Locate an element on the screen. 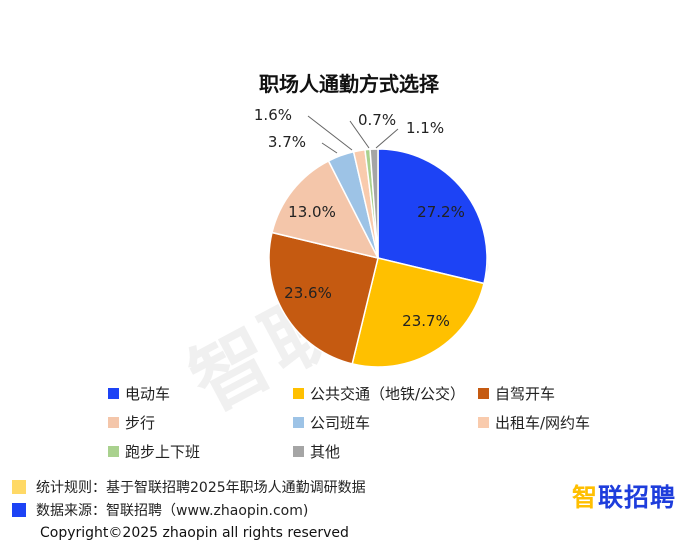  legend-item: 电动车 is located at coordinates (139, 393).